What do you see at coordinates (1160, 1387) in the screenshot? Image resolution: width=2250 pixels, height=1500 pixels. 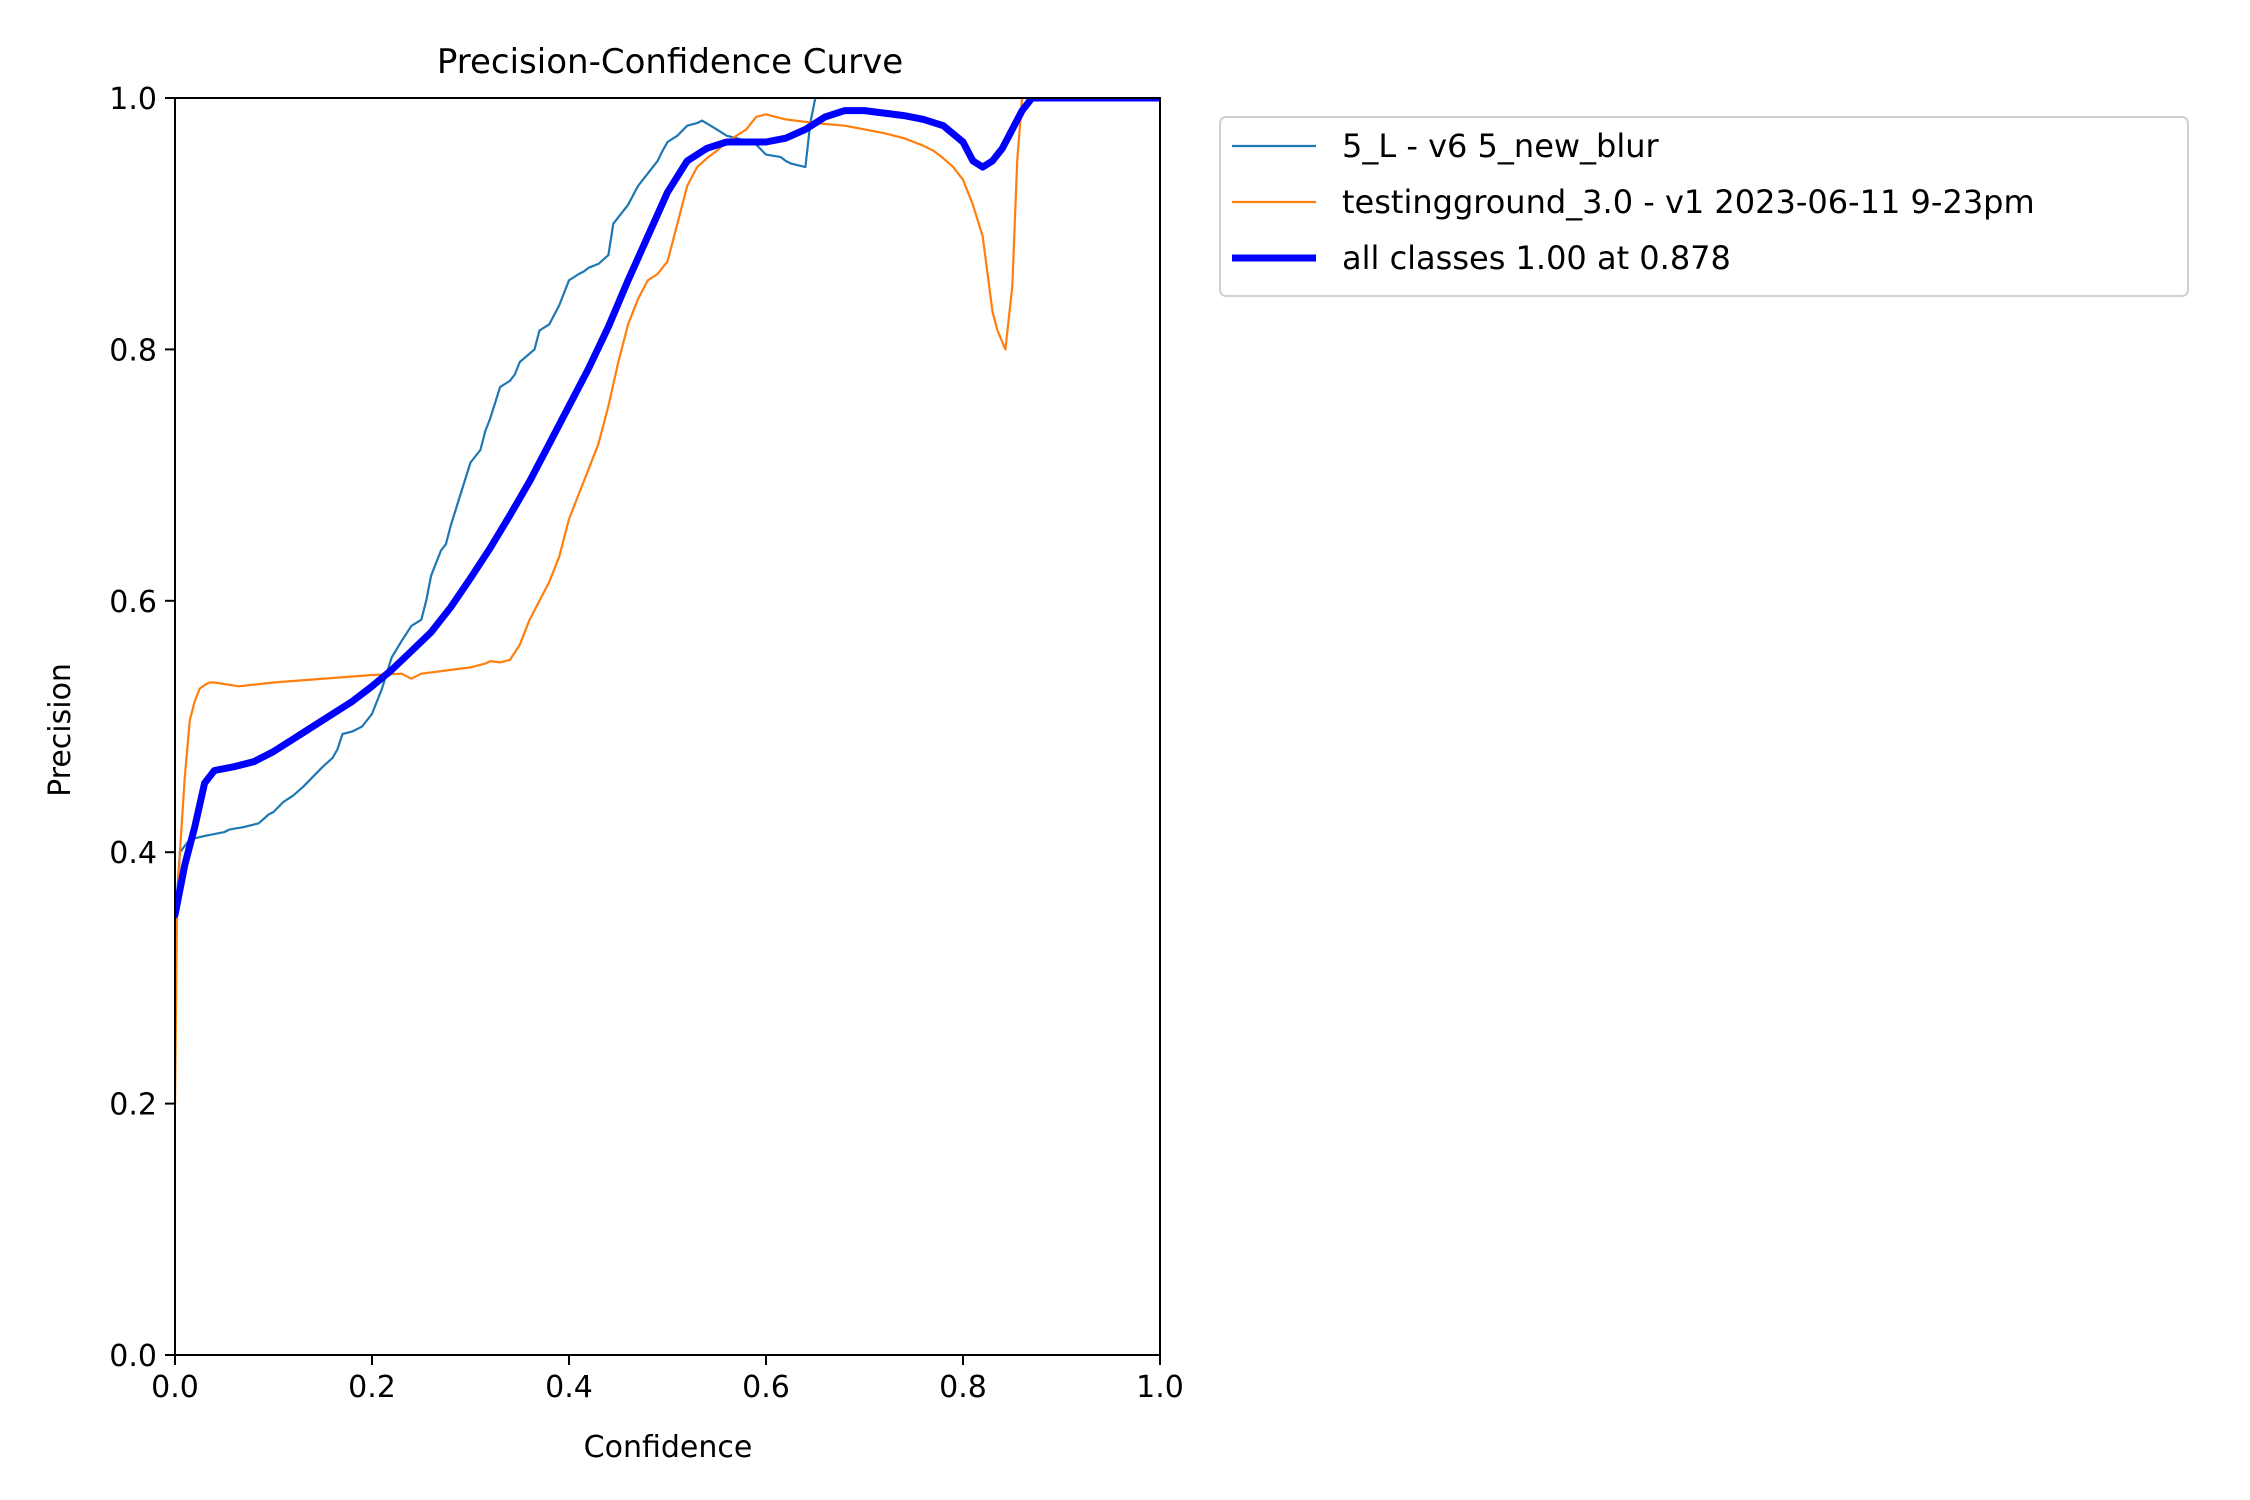 I see `x-tick-label: 1.0` at bounding box center [1160, 1387].